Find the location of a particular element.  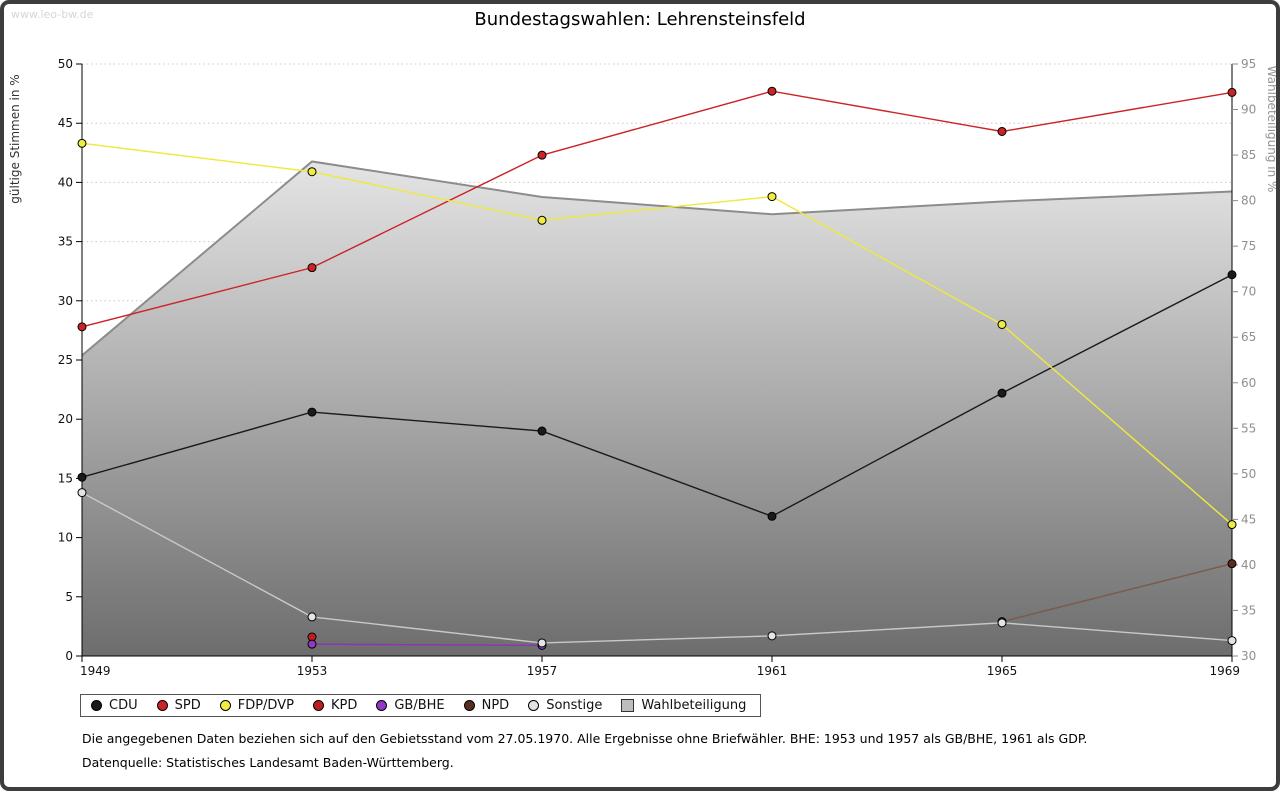

svg-text: 70 is located at coordinates (1248, 292).